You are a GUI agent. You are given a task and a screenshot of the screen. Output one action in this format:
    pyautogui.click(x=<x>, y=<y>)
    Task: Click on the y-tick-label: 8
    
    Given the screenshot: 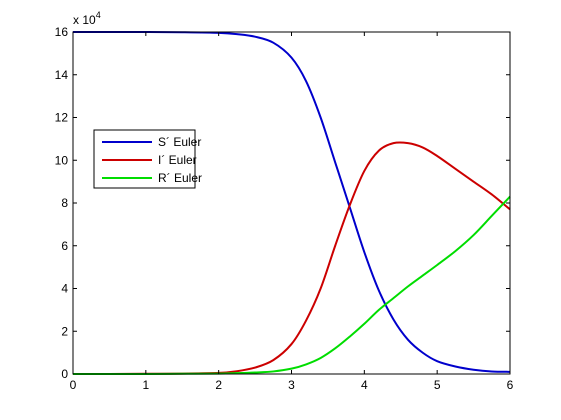 What is the action you would take?
    pyautogui.click(x=64, y=203)
    